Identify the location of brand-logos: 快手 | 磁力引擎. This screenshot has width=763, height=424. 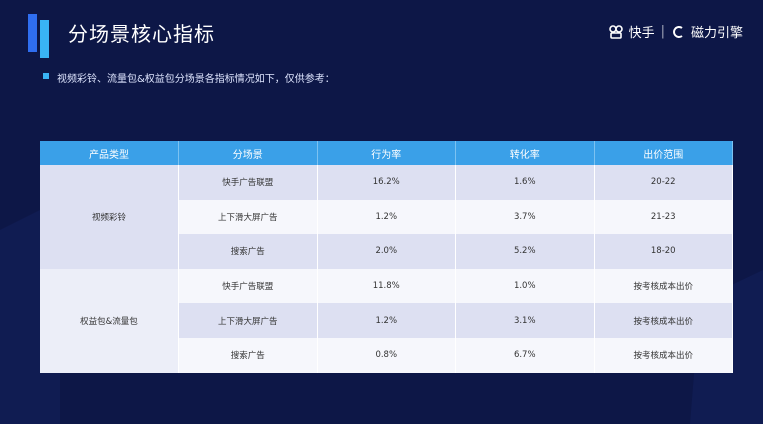
(675, 31).